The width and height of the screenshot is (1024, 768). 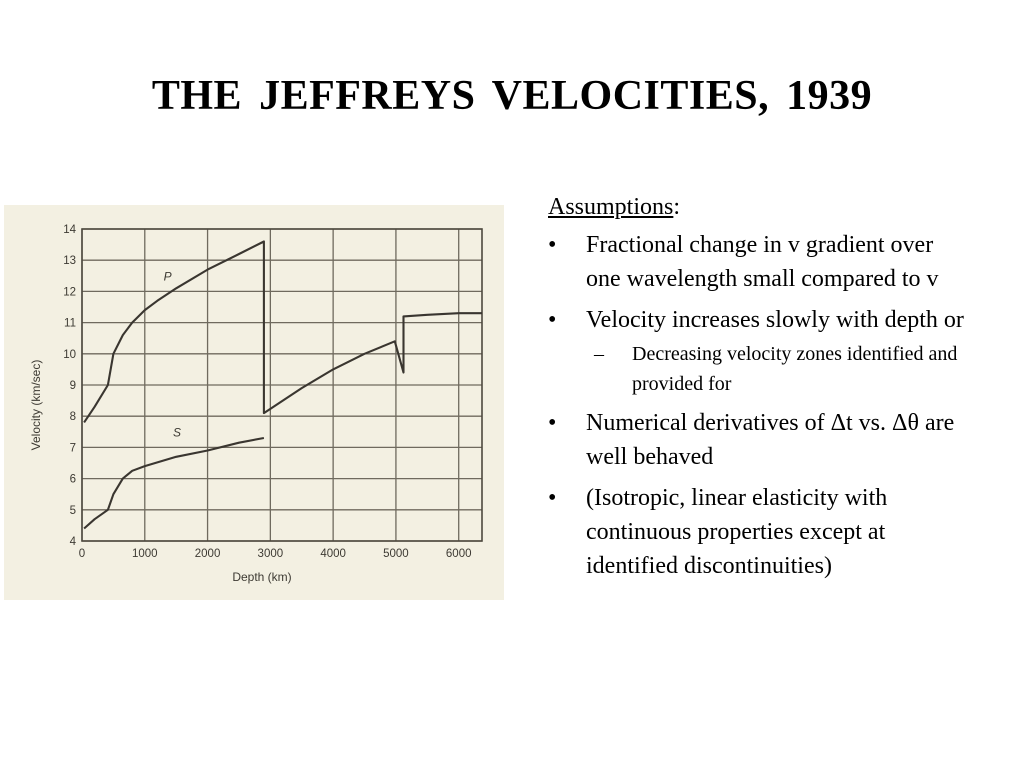 I want to click on assumptions-heading-text: Assumptions, so click(x=611, y=207).